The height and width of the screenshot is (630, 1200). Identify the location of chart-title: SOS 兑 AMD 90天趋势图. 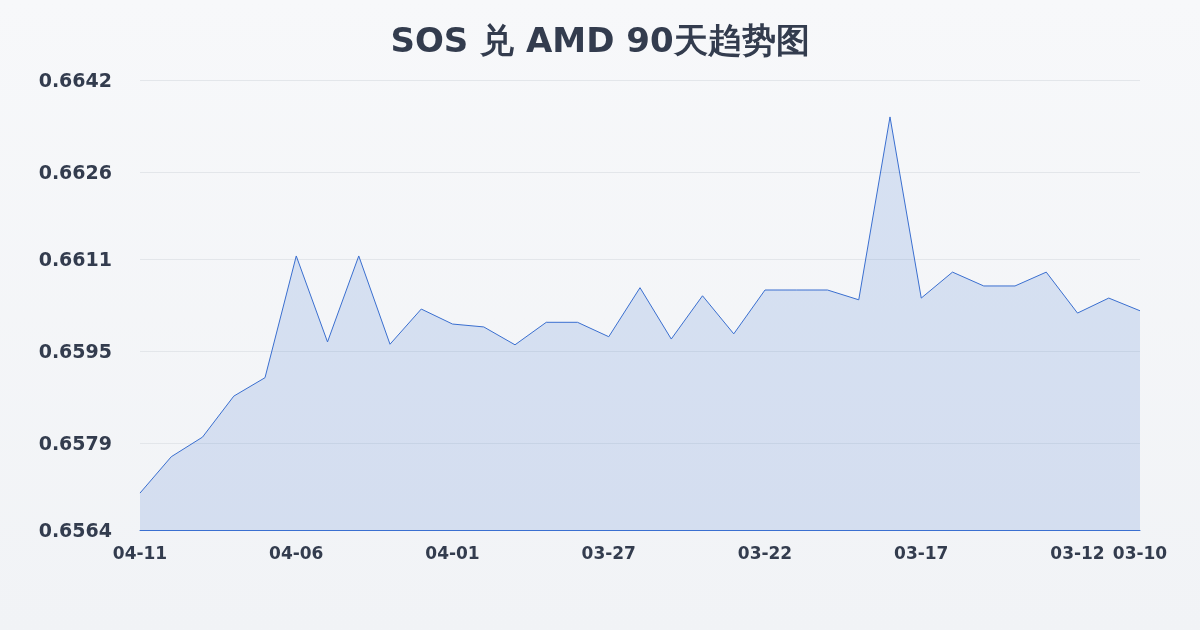
(600, 40).